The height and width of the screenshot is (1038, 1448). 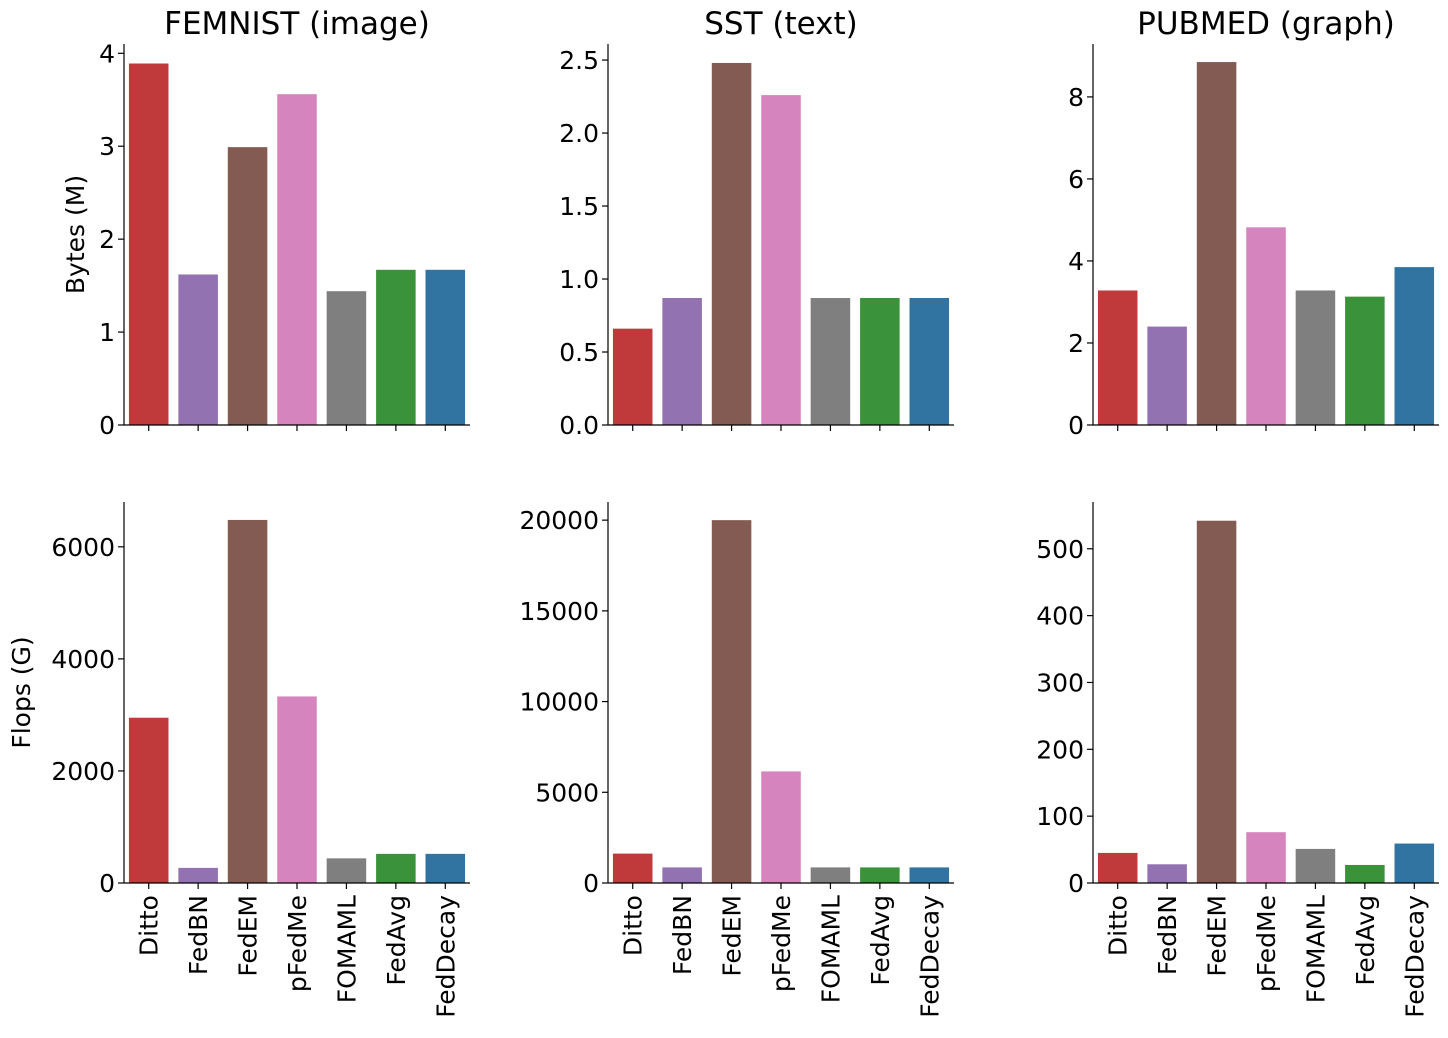 What do you see at coordinates (579, 279) in the screenshot?
I see `y-tick-label: 1.0` at bounding box center [579, 279].